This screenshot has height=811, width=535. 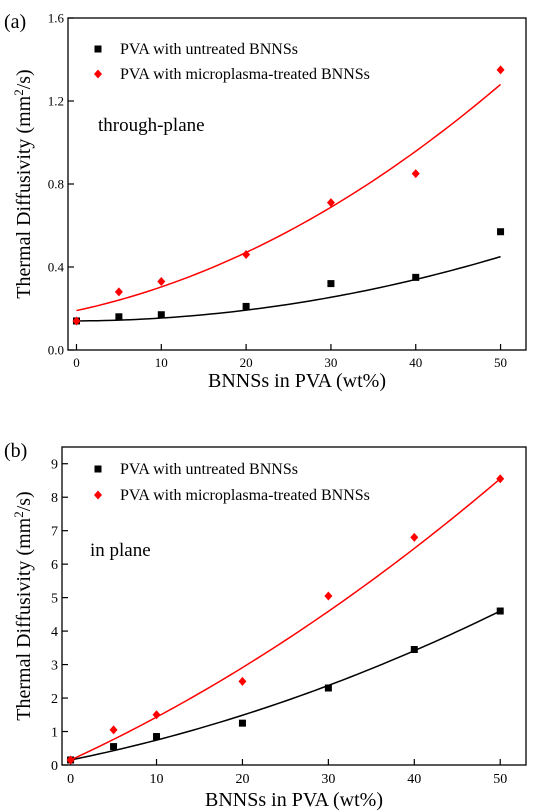 I want to click on y-tick-label: 1, so click(x=54, y=732).